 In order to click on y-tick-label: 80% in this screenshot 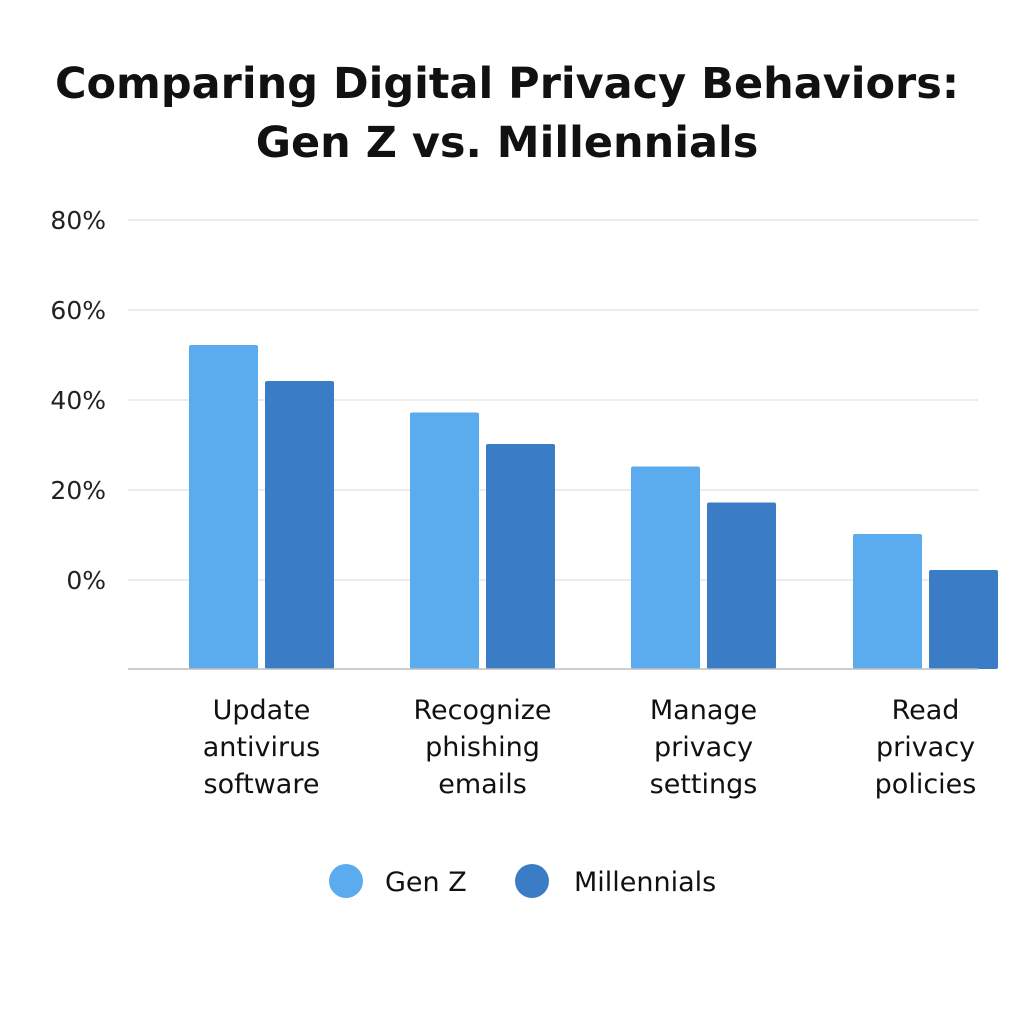, I will do `click(78, 220)`.